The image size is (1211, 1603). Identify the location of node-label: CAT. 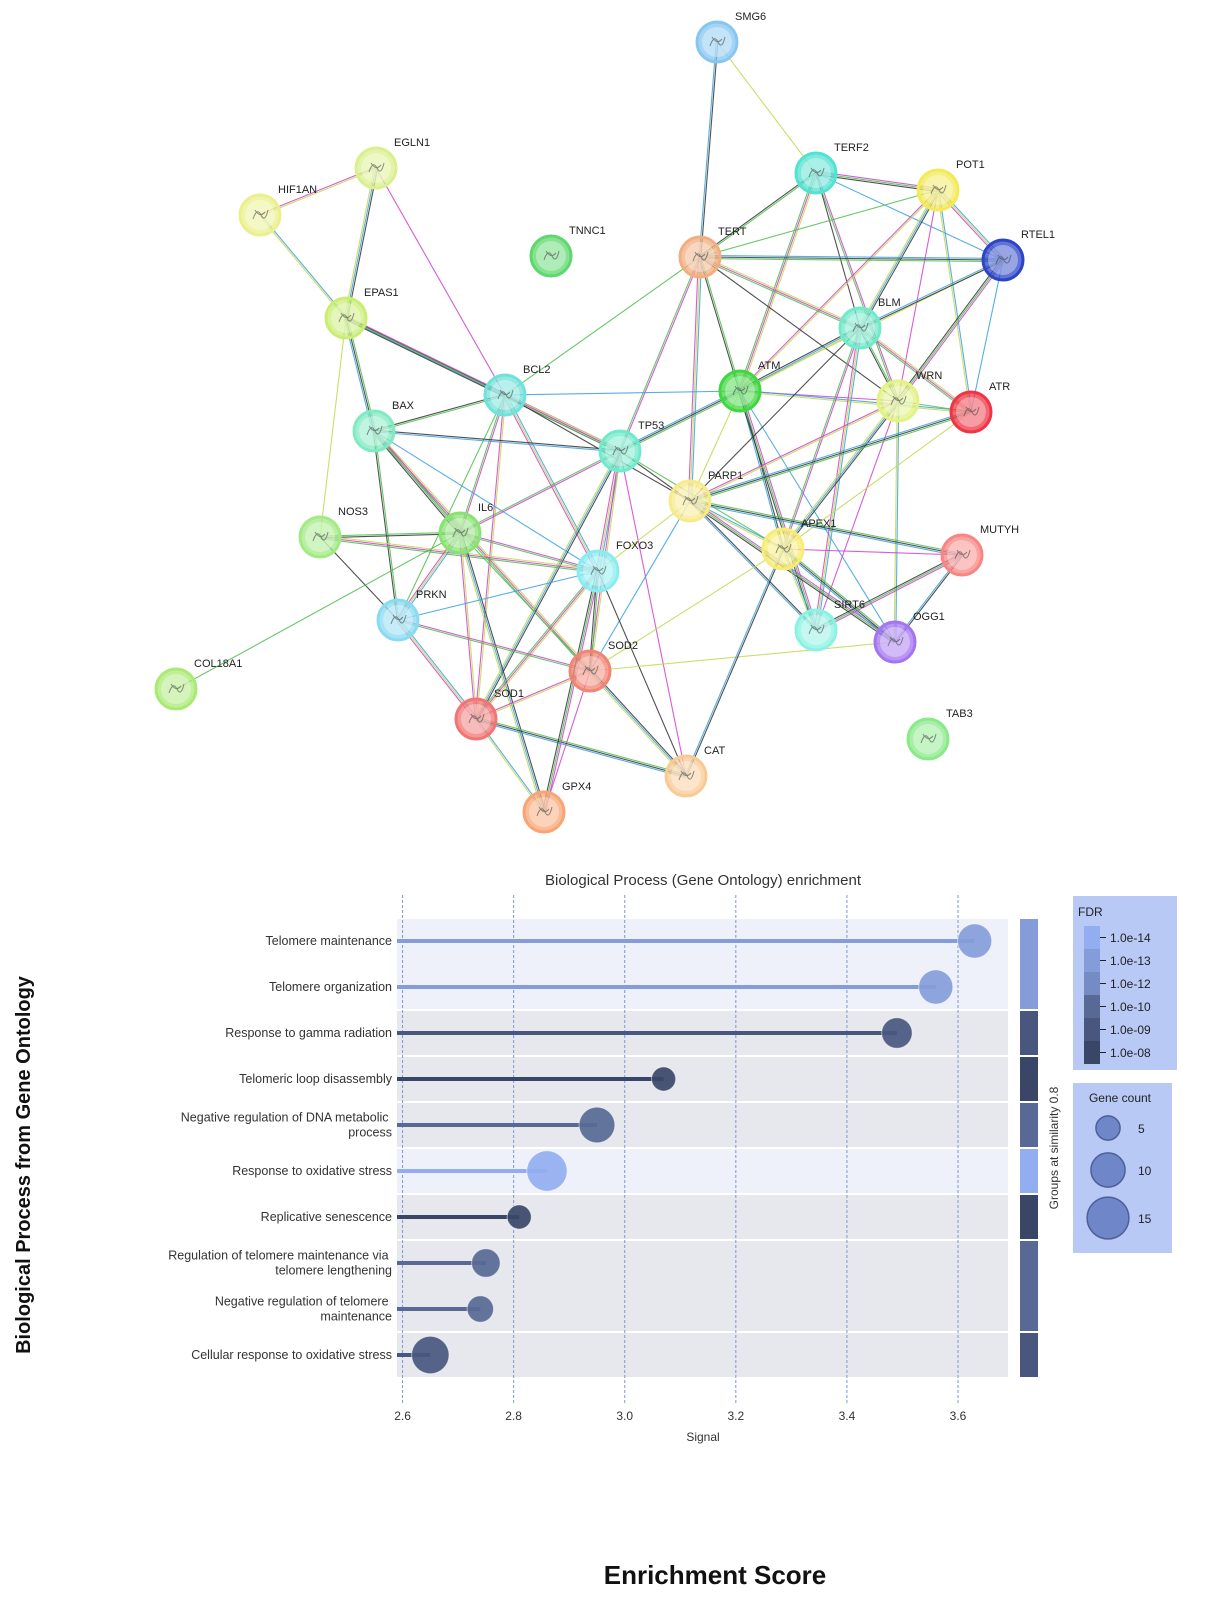
(714, 751).